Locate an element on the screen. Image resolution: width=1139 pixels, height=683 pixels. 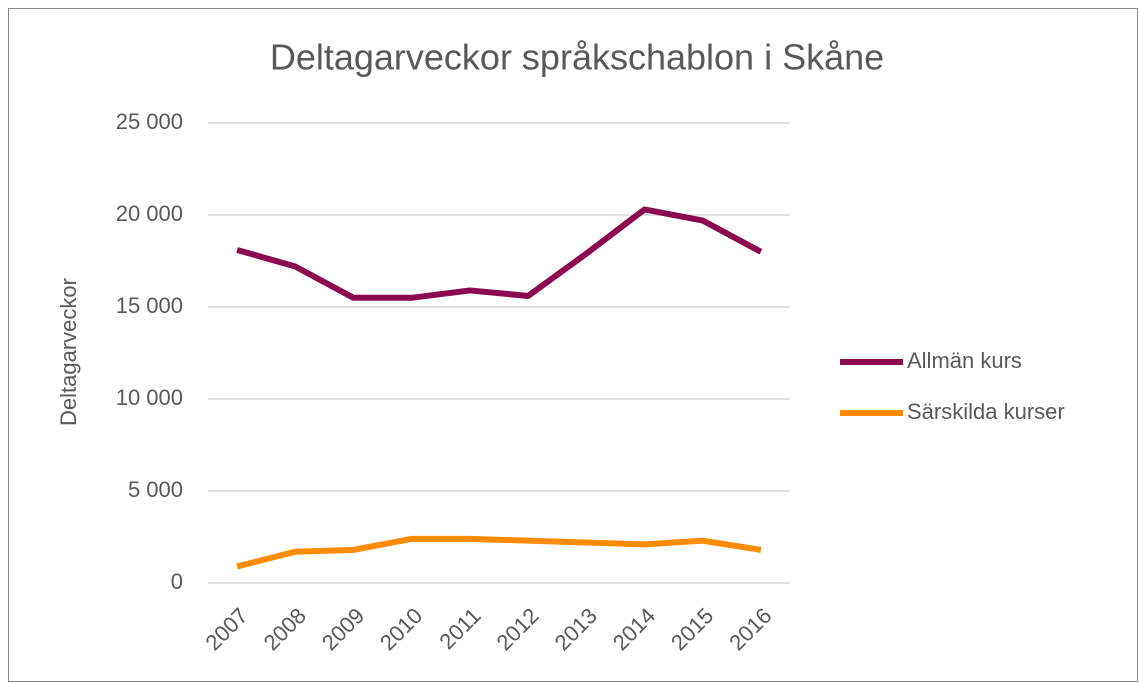
y-tick-label: 10 000 is located at coordinates (149, 397).